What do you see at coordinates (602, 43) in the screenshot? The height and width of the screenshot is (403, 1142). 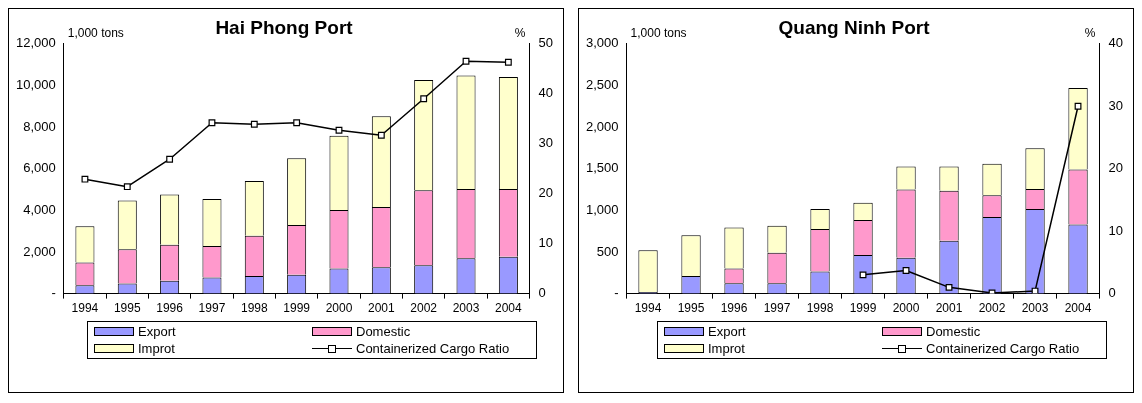 I see `y-tick-label: 3,000` at bounding box center [602, 43].